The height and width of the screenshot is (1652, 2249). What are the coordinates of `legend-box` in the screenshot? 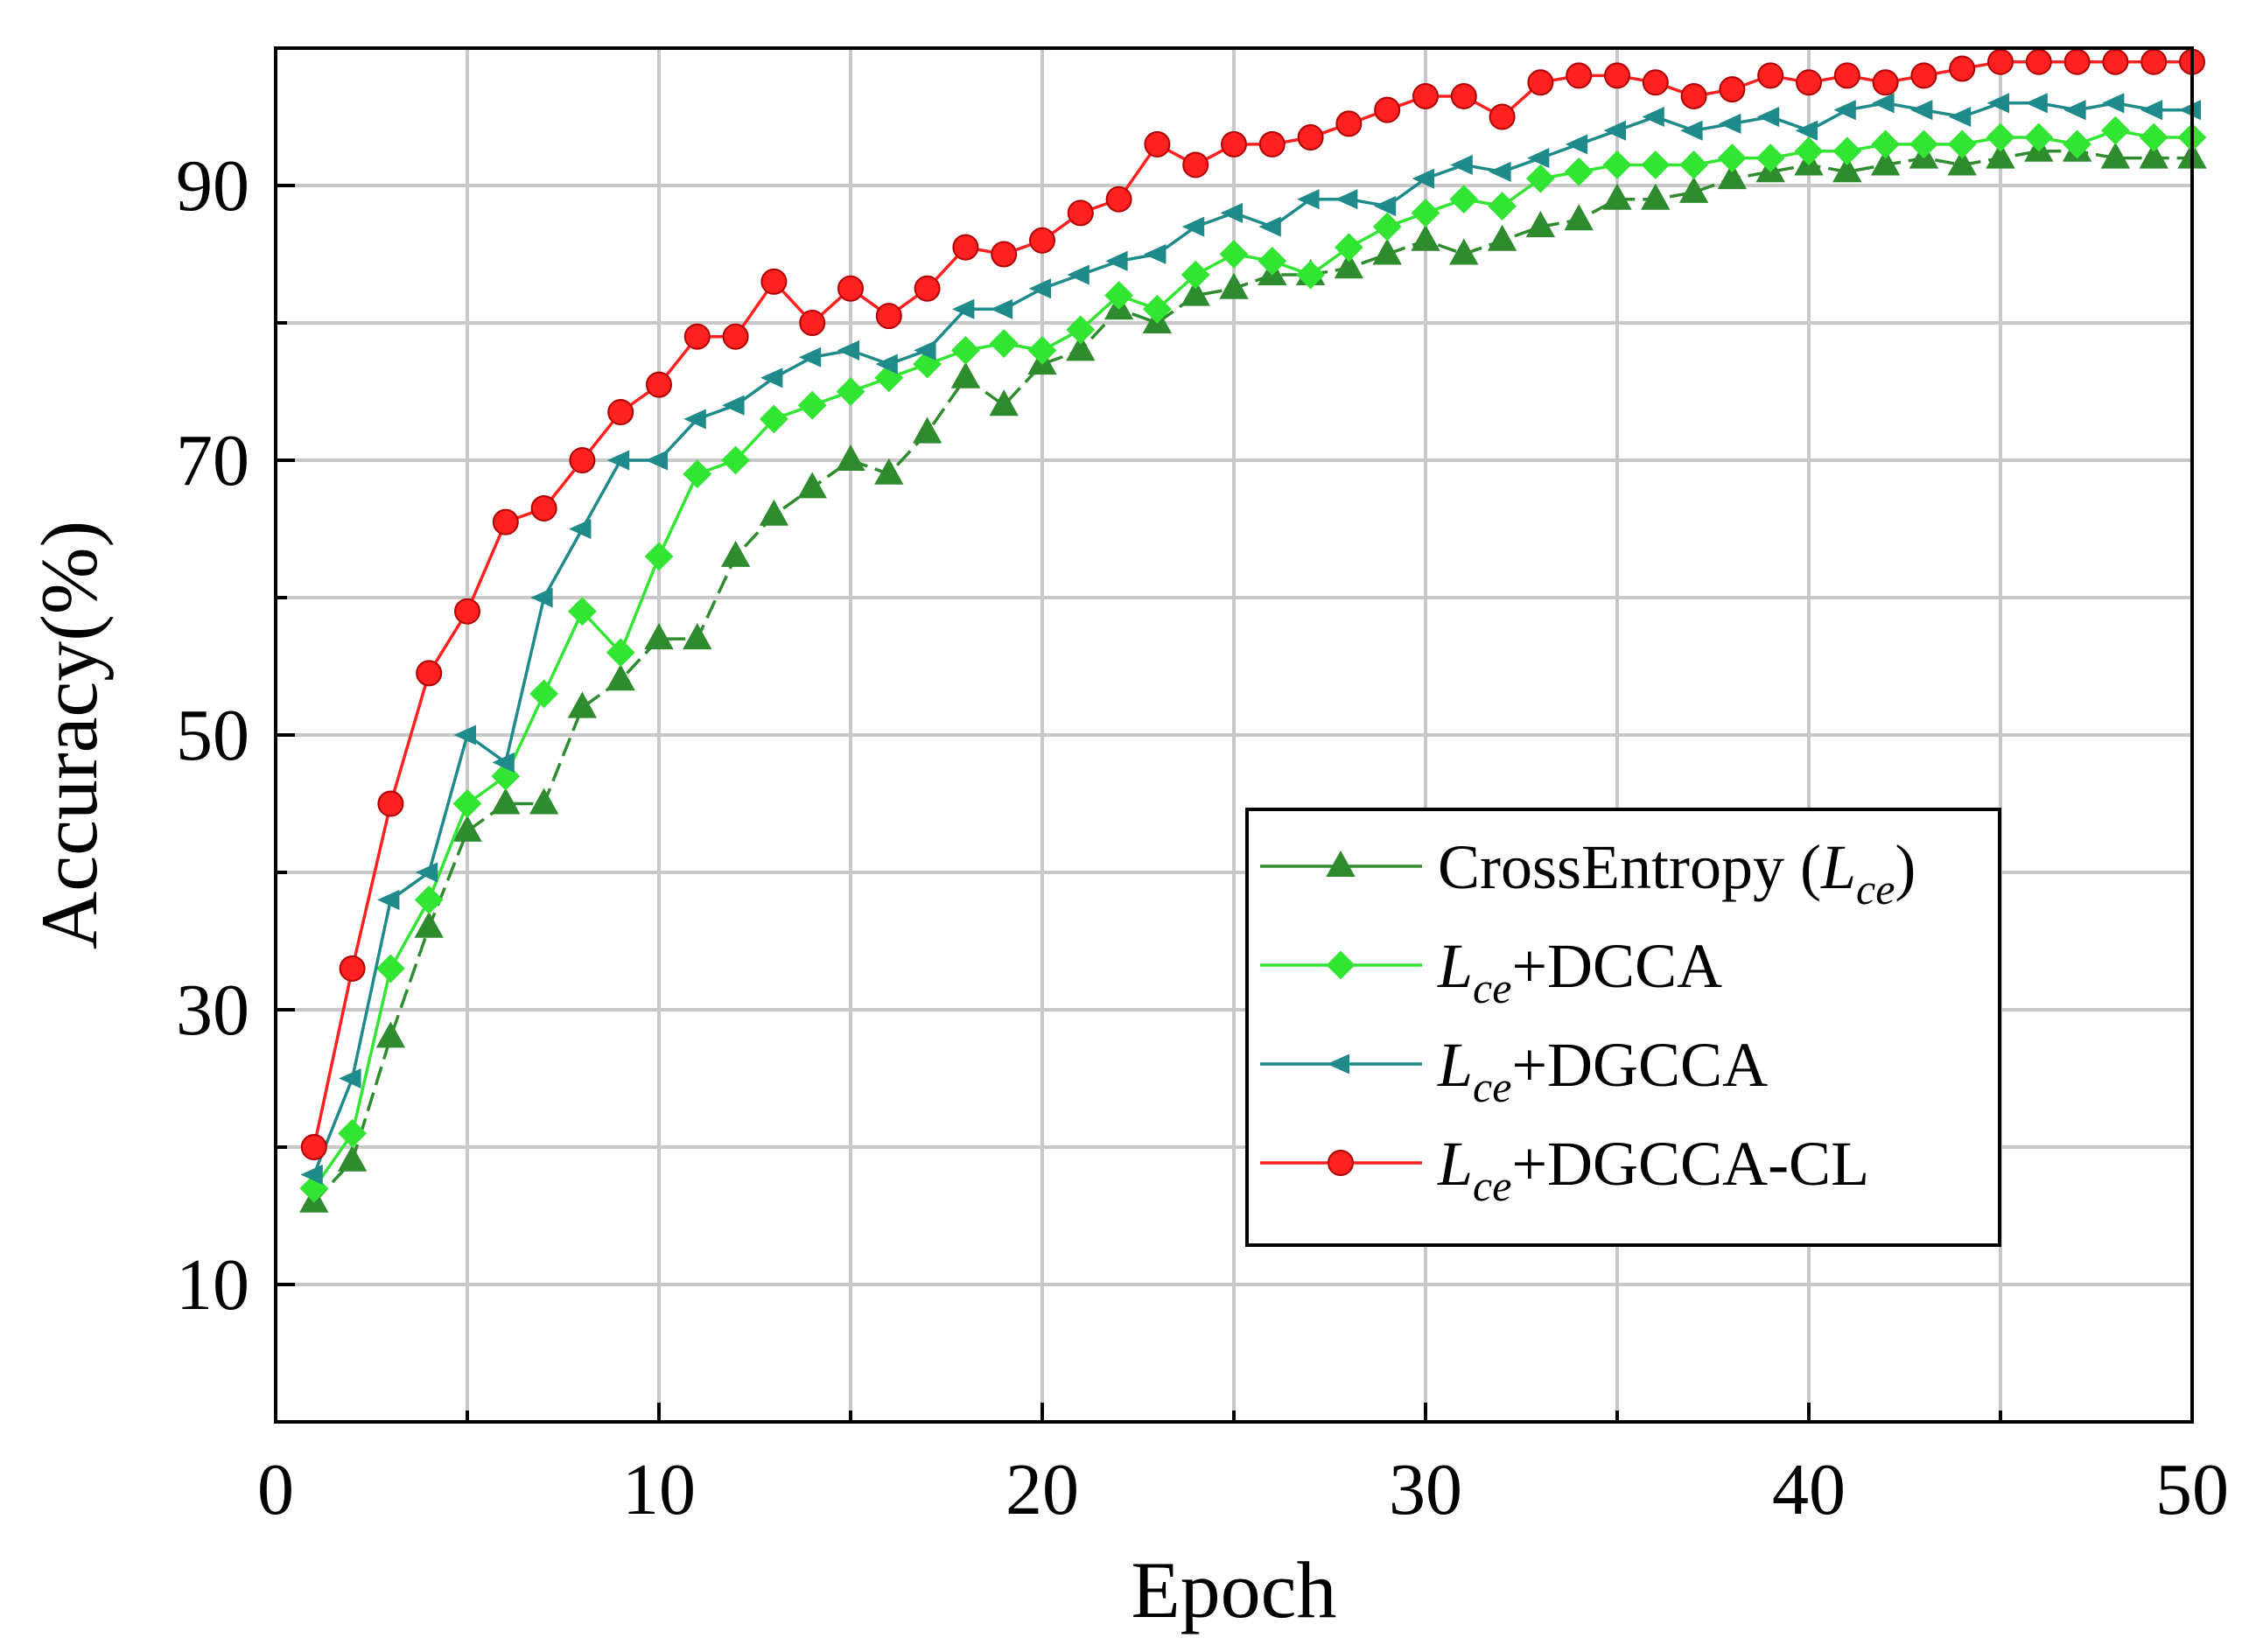 It's located at (1623, 1027).